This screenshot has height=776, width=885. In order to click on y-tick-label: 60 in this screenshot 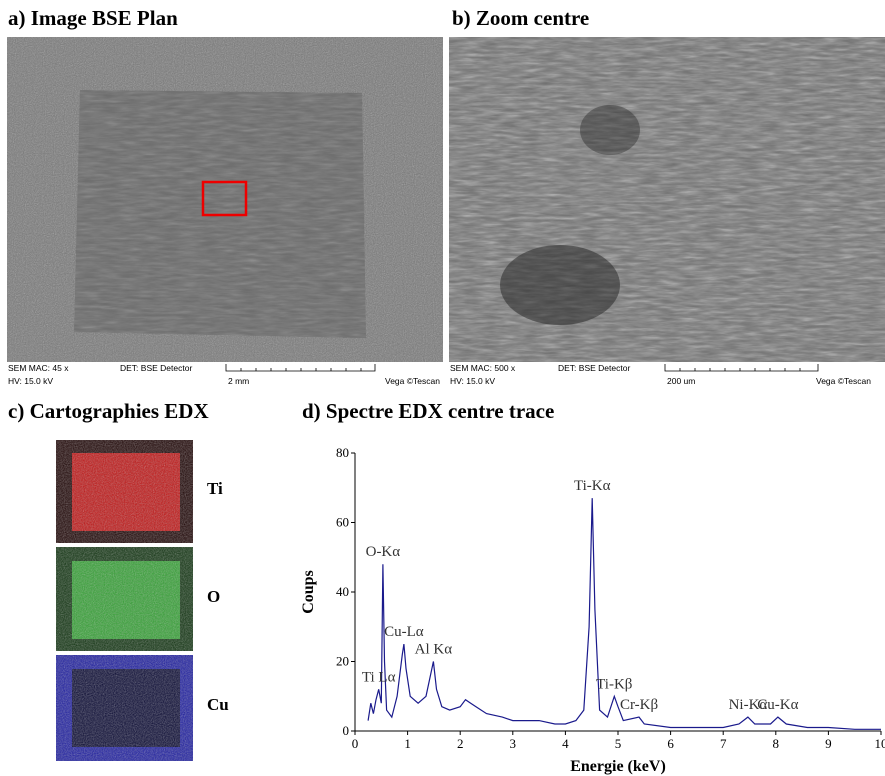, I will do `click(342, 522)`.